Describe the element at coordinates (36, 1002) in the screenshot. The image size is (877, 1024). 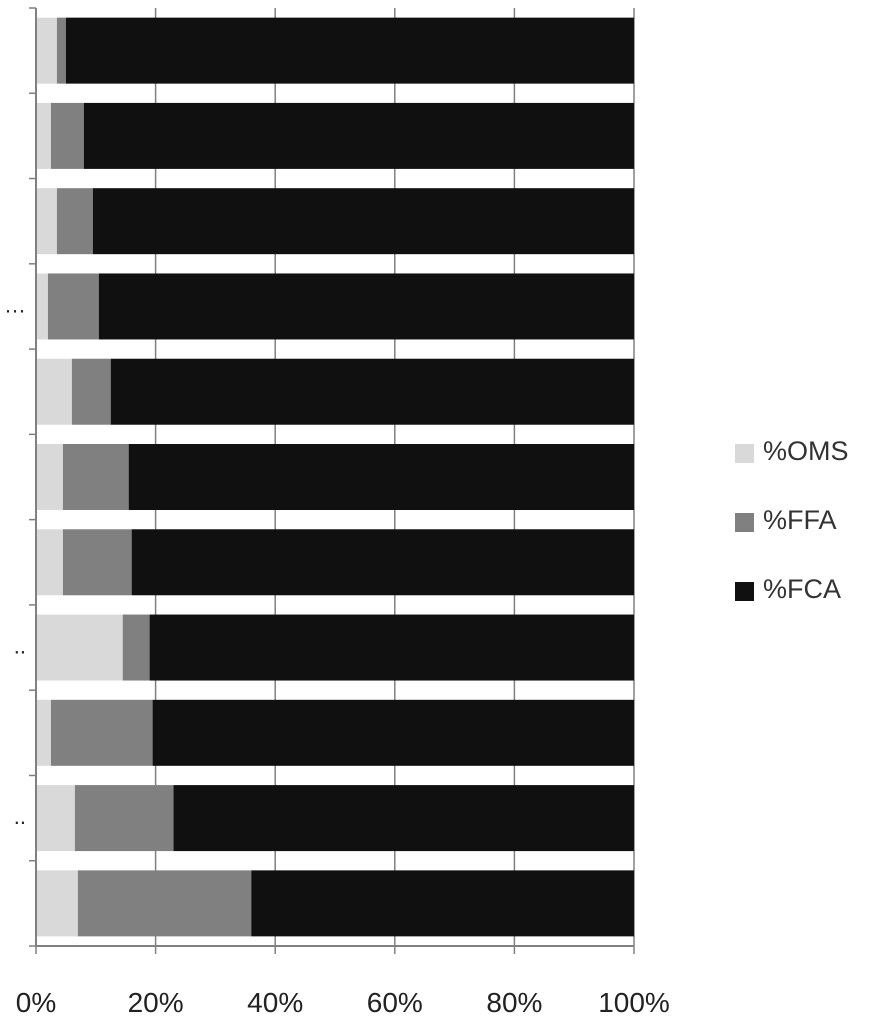
I see `x-tick-label: 0%` at that location.